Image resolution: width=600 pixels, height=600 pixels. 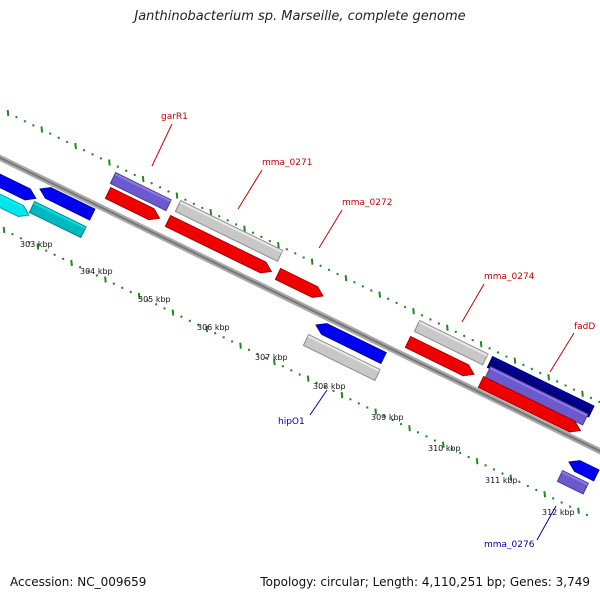 I want to click on gene-label: garR1, so click(x=174, y=117).